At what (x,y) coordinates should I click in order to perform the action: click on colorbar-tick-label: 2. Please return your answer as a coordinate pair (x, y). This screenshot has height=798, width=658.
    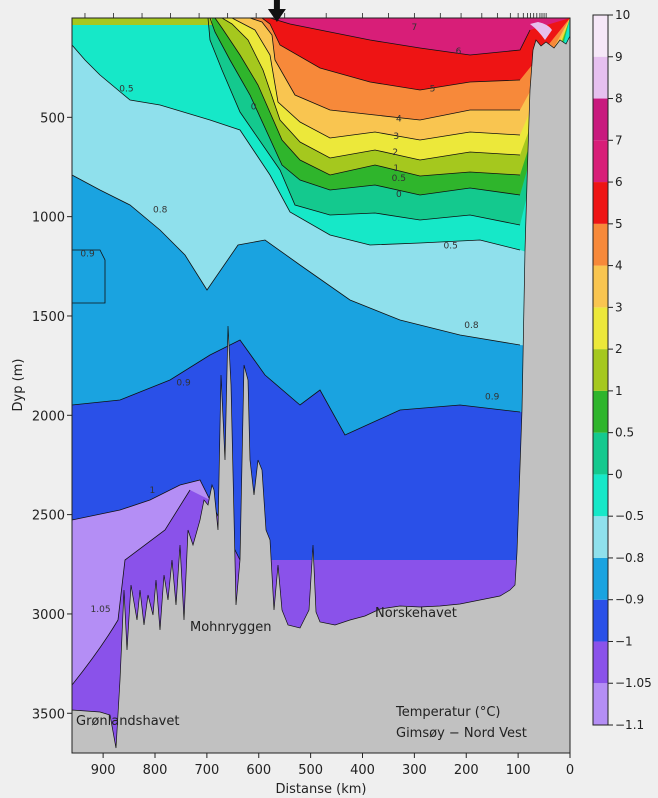
    Looking at the image, I should click on (619, 349).